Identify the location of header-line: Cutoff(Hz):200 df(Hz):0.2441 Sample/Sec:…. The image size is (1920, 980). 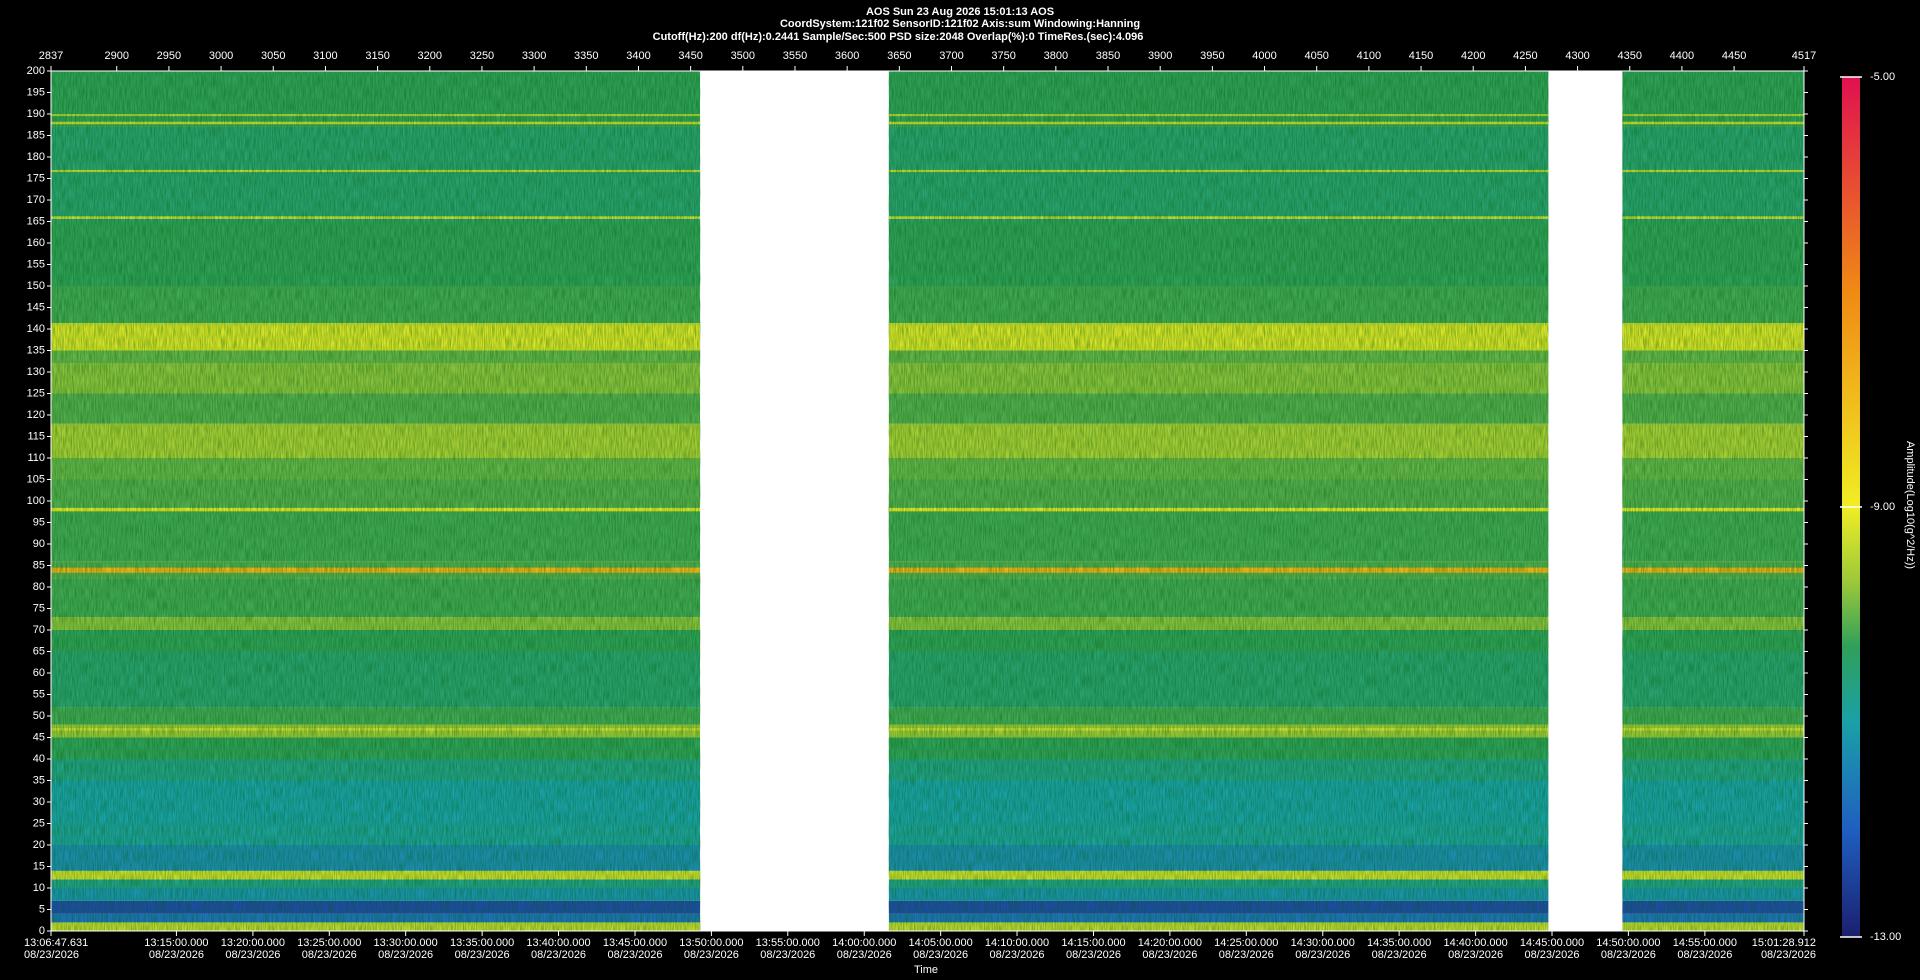
(898, 37).